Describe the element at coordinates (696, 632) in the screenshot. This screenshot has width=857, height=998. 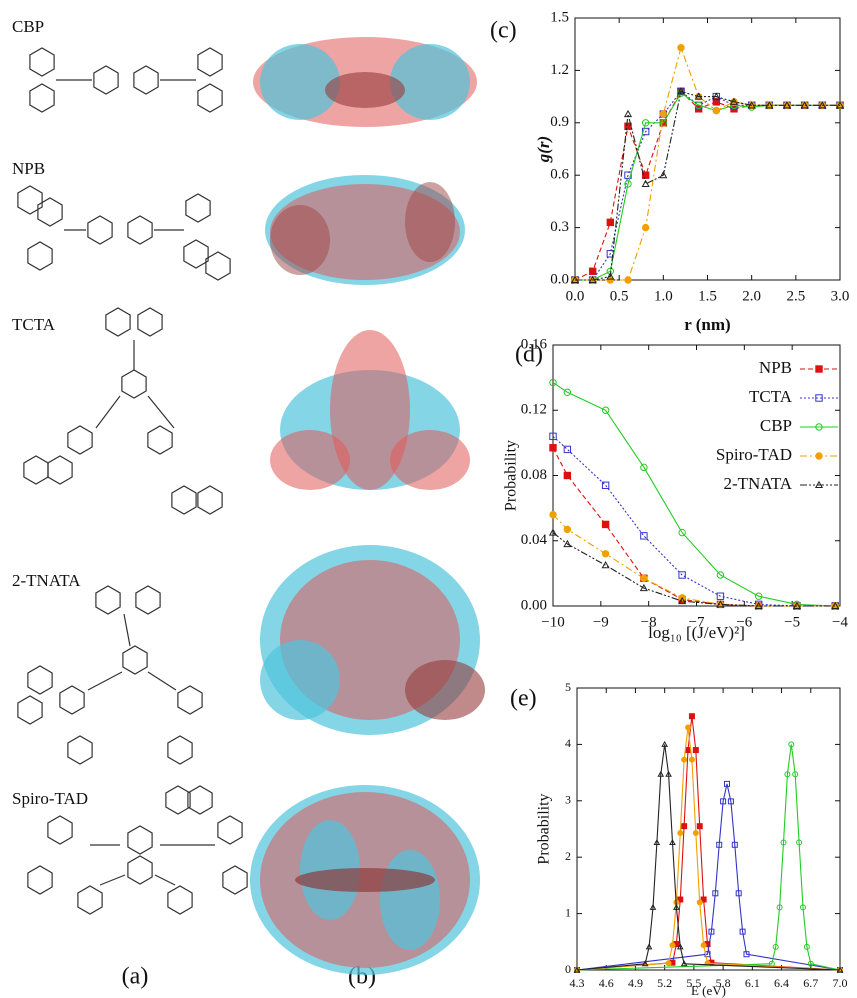
I see `x-axis-label: log₁₀ [(J/eV)²]` at that location.